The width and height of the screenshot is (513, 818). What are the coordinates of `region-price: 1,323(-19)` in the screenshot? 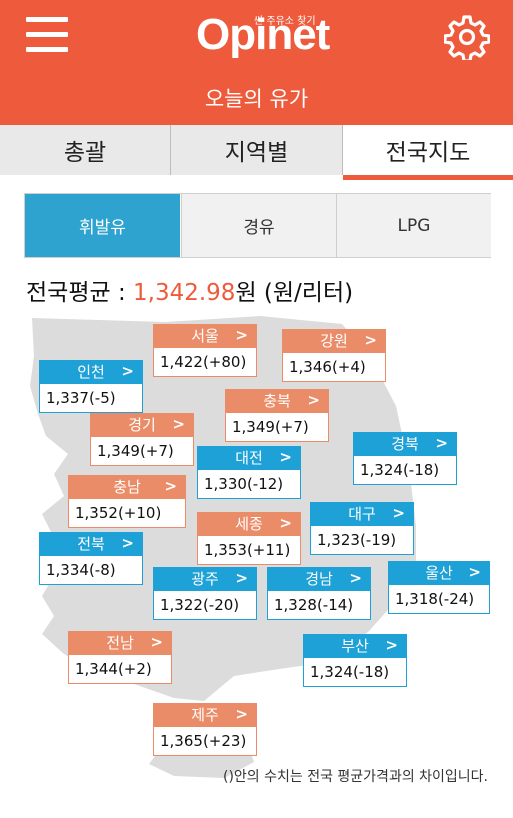 It's located at (362, 540).